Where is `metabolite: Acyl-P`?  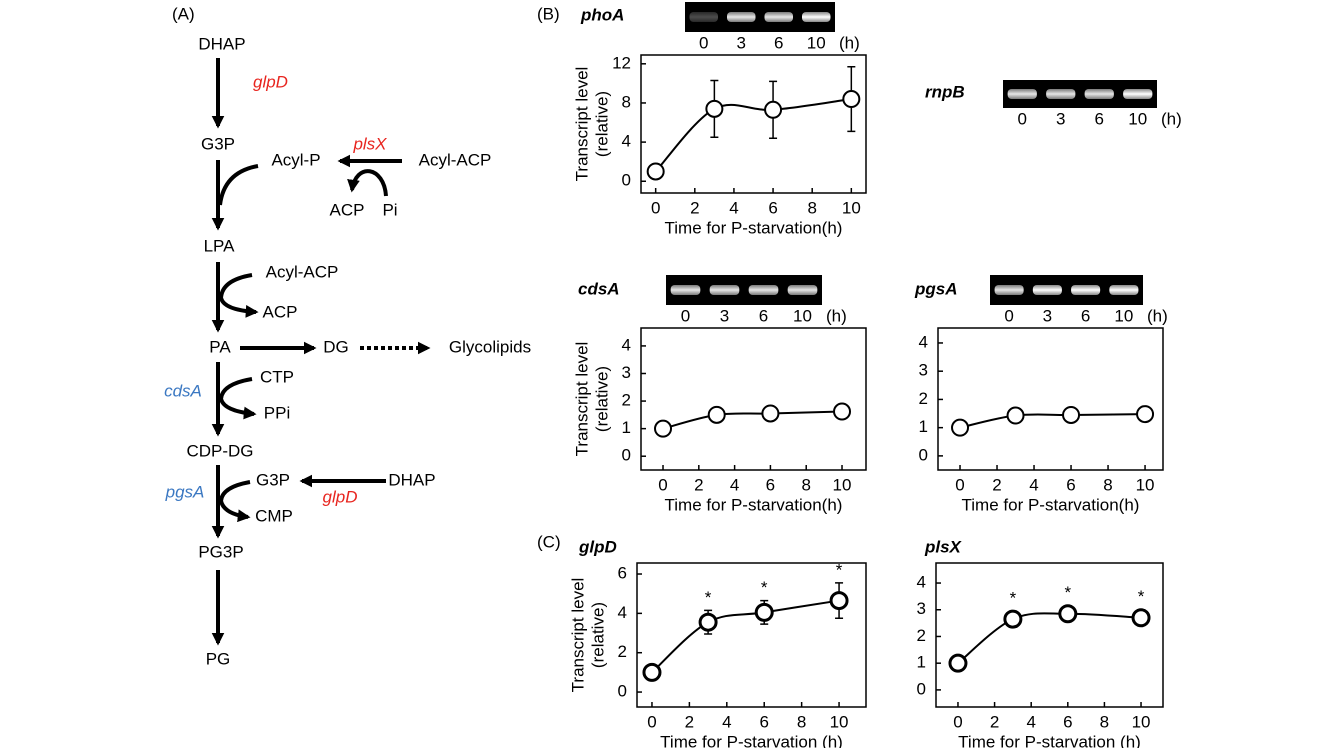 metabolite: Acyl-P is located at coordinates (295, 159).